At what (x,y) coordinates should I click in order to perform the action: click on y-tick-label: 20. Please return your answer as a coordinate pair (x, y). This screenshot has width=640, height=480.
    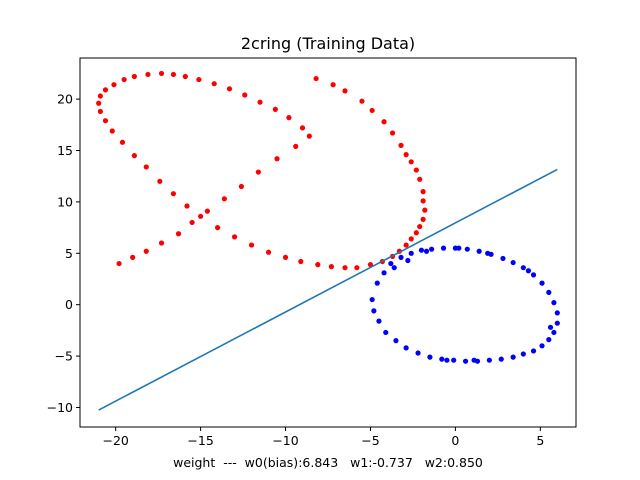
    Looking at the image, I should click on (65, 99).